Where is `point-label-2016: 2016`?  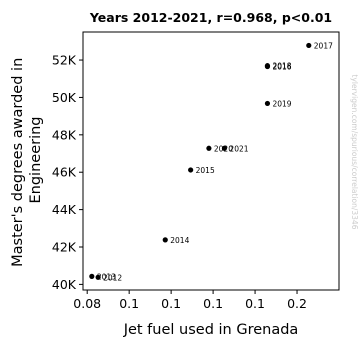 point-label-2016: 2016 is located at coordinates (281, 67).